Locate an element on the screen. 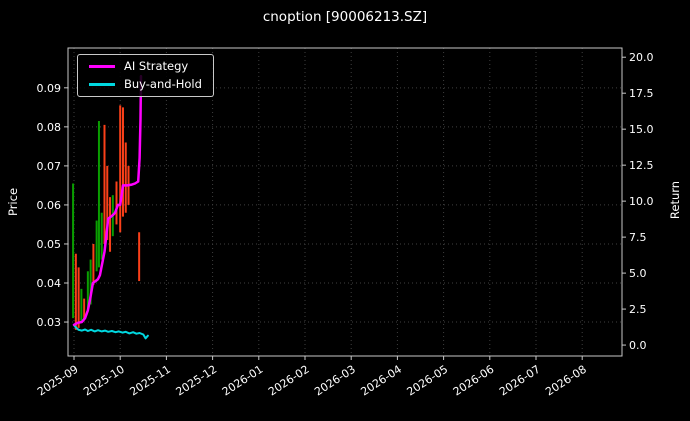  svg-text: 0.06 is located at coordinates (49, 205).